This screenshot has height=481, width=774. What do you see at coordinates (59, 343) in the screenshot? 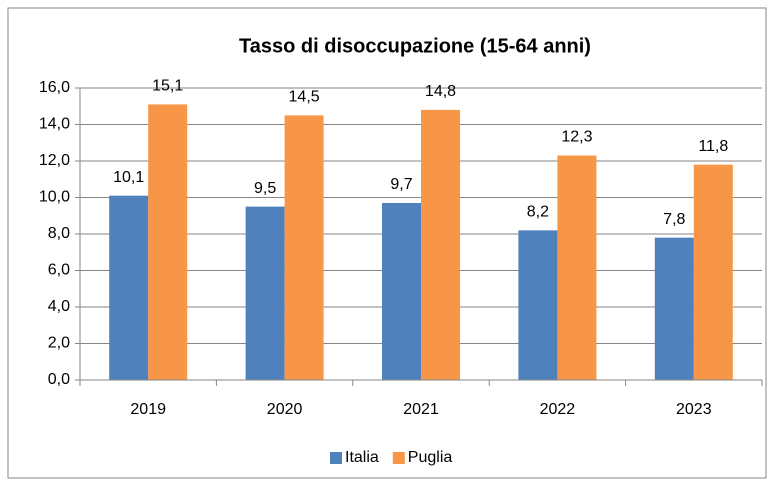
I see `y-tick-label: 2,0` at bounding box center [59, 343].